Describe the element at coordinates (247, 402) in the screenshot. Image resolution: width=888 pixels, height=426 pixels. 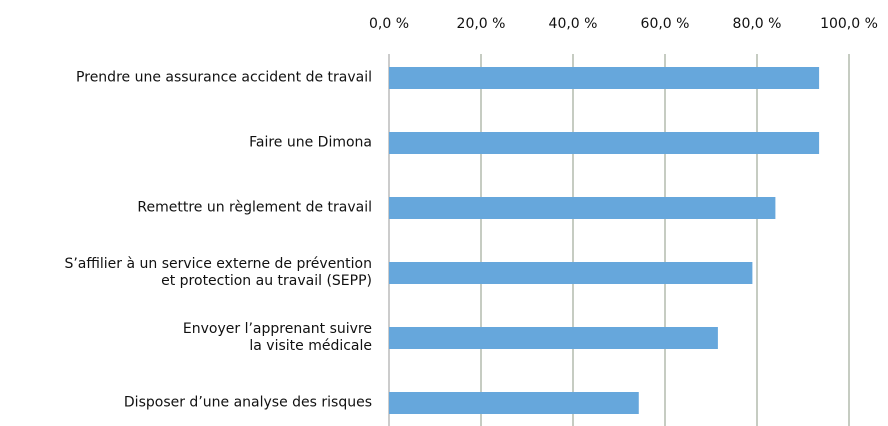
I see `y-tick-label: Disposer d’une analyse des risques` at that location.